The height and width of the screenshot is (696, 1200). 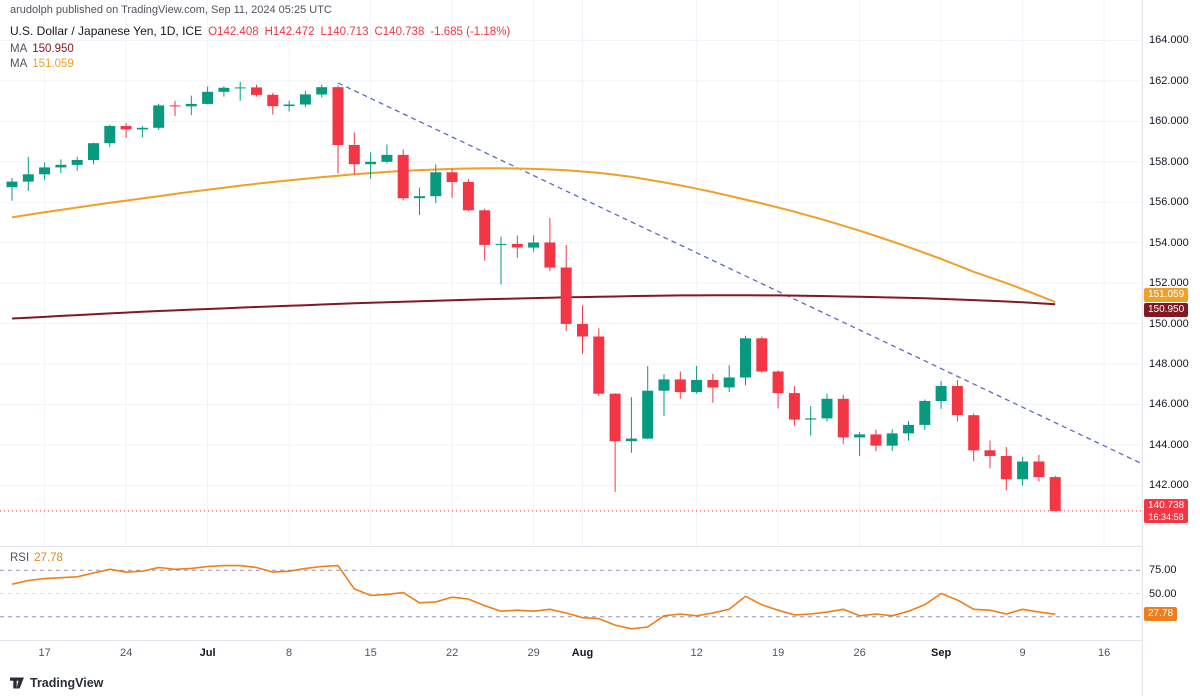 What do you see at coordinates (533, 653) in the screenshot?
I see `time-tick-label: 29` at bounding box center [533, 653].